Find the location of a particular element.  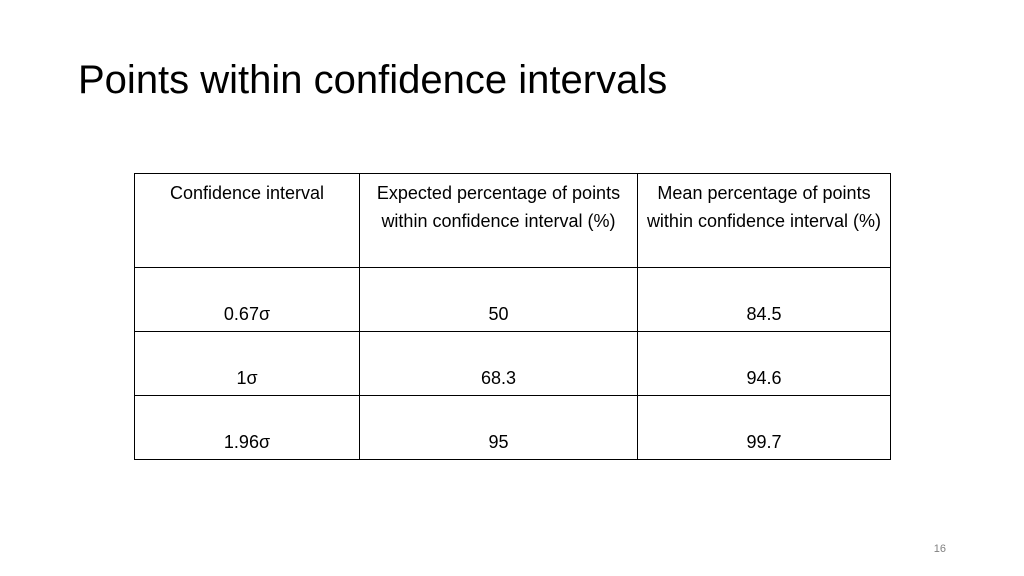

cell-expected-percentage: 68.3 is located at coordinates (498, 363).